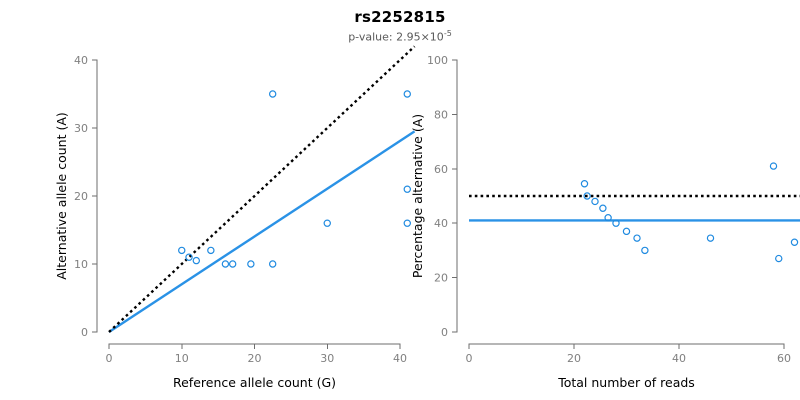  Describe the element at coordinates (81, 128) in the screenshot. I see `y-tick-label: 30` at that location.